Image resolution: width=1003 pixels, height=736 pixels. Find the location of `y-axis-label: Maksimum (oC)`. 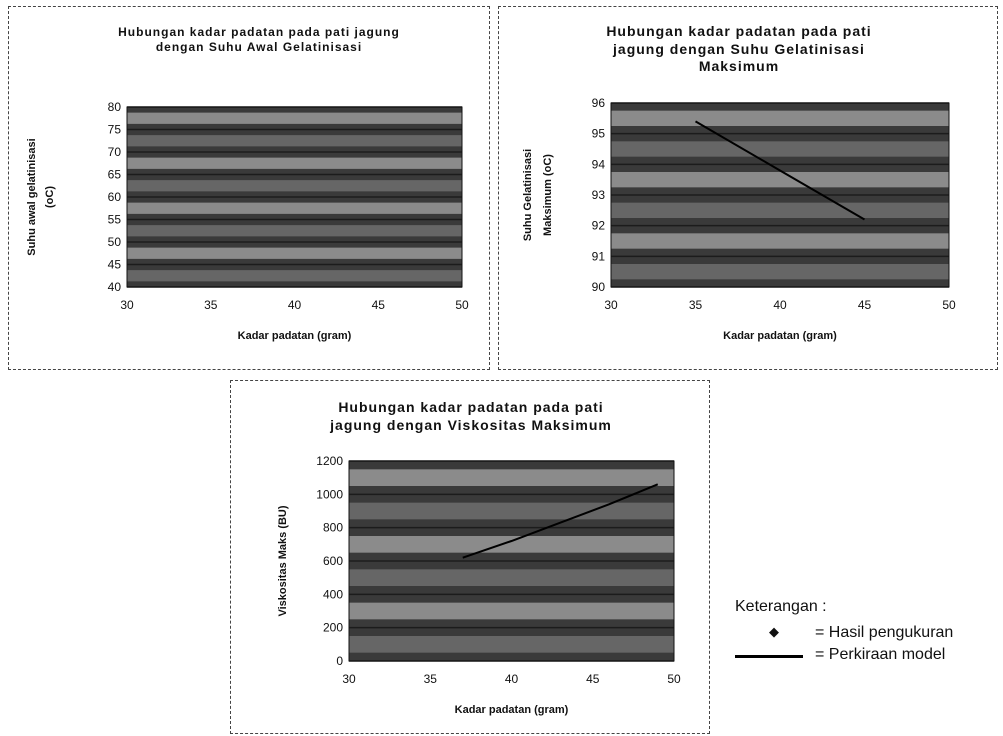

y-axis-label: Maksimum (oC) is located at coordinates (548, 195).